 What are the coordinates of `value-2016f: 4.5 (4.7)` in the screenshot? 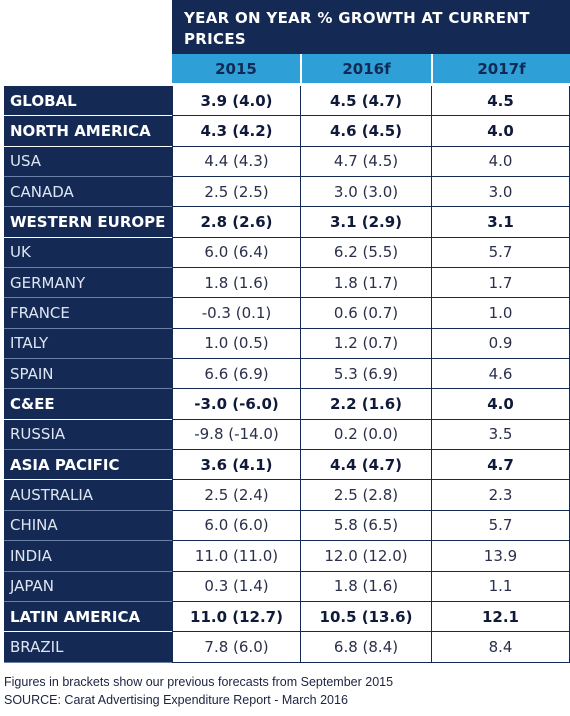 It's located at (365, 101).